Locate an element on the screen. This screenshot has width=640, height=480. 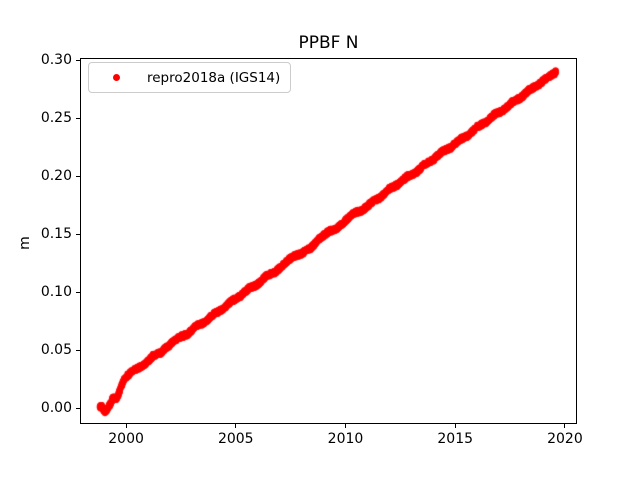
legend-marker-icon is located at coordinates (116, 77).